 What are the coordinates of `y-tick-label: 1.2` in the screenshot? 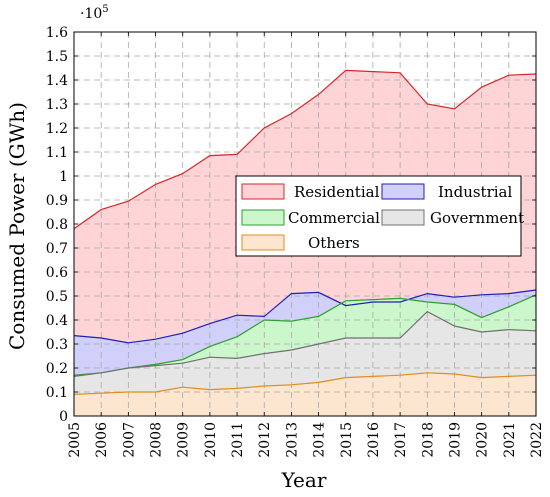 It's located at (57, 129).